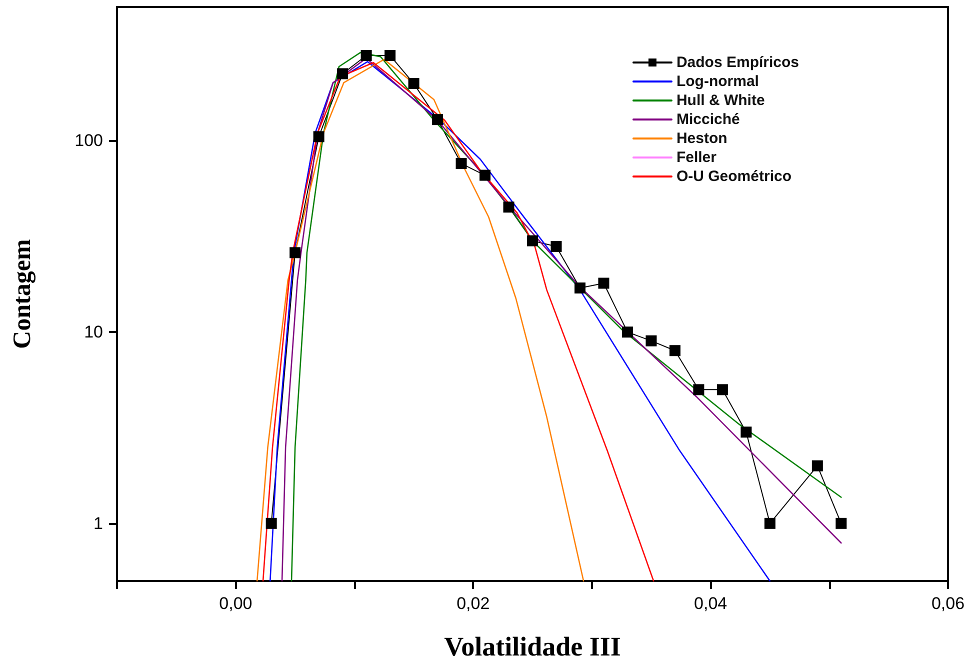 The height and width of the screenshot is (666, 974). Describe the element at coordinates (711, 603) in the screenshot. I see `x-tick-label: 0,04` at that location.